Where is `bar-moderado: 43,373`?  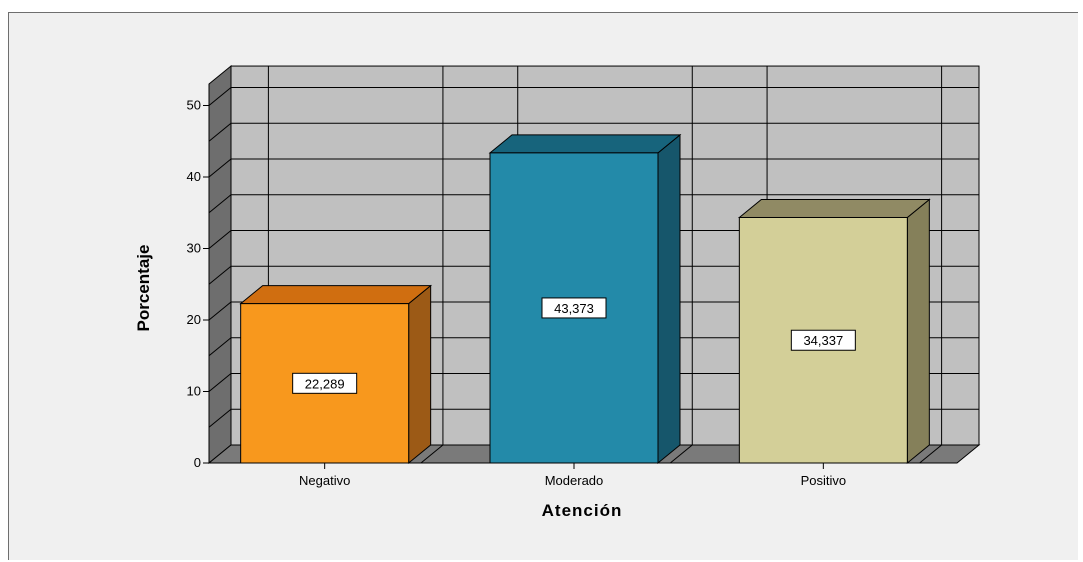 bar-moderado: 43,373 is located at coordinates (585, 299).